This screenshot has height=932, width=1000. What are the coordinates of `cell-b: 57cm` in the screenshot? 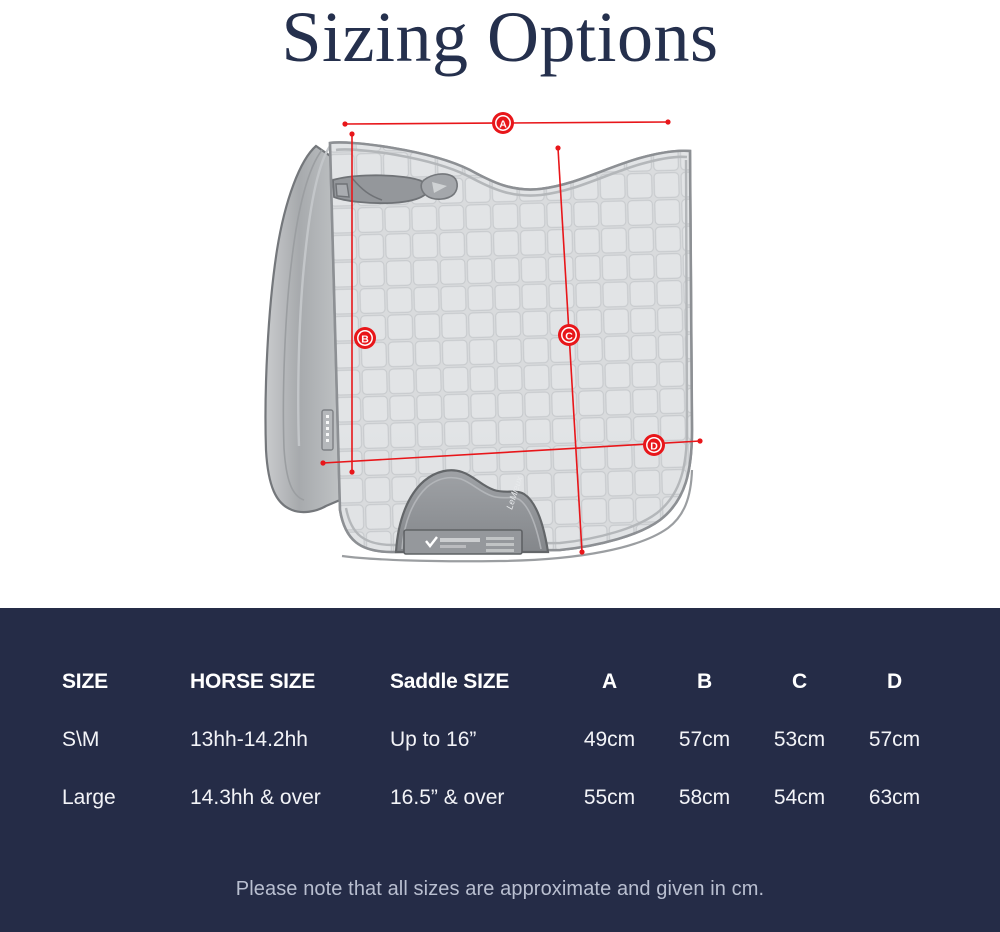 It's located at (704, 739).